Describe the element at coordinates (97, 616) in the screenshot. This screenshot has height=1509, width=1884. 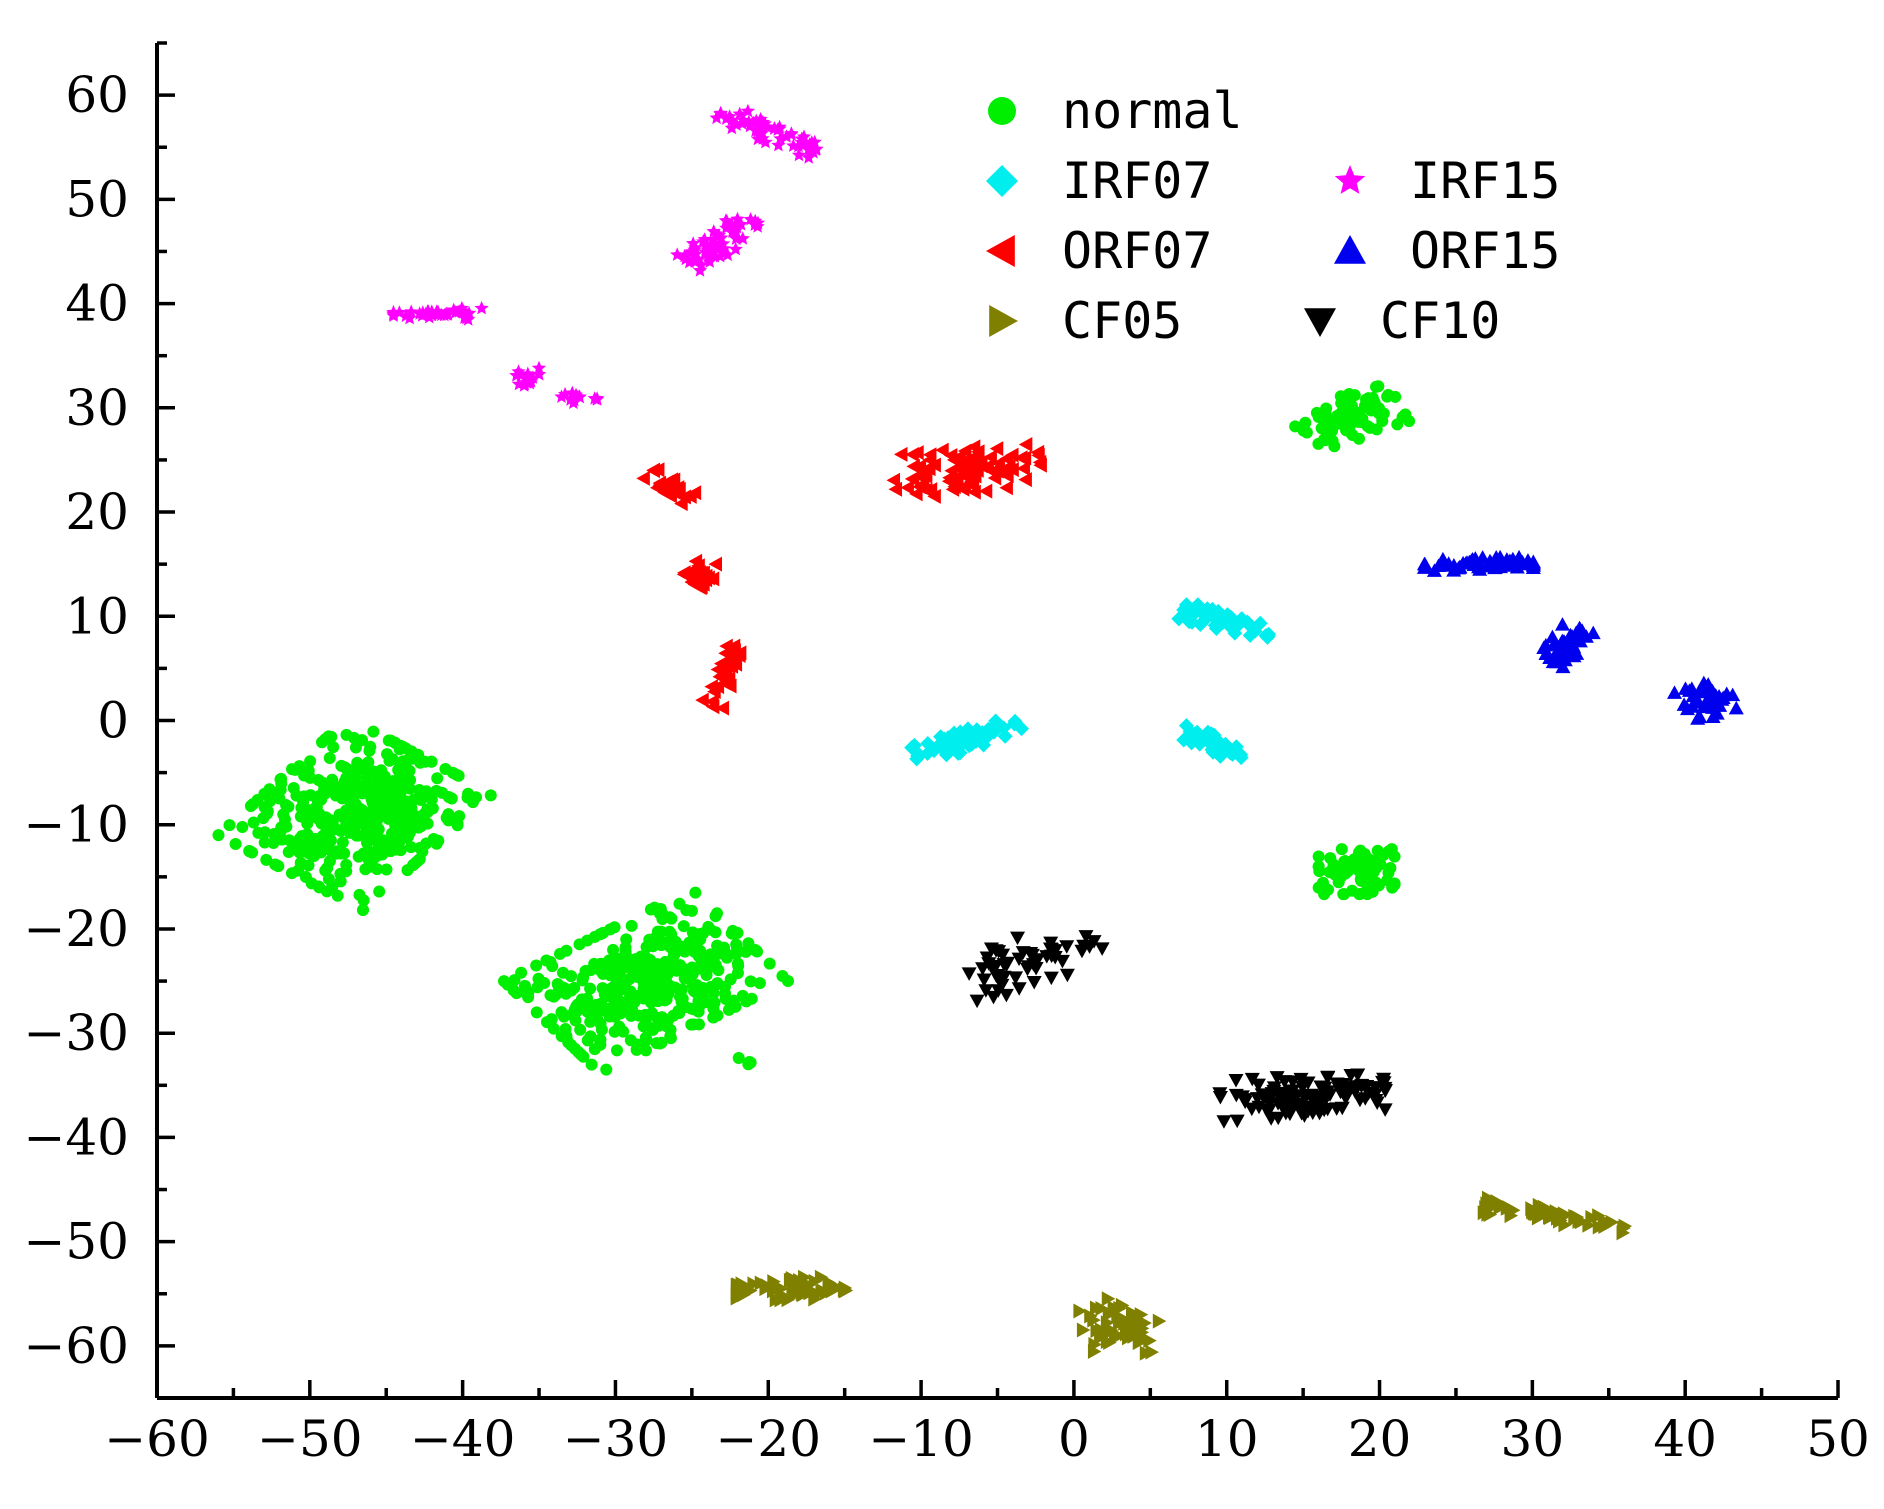
I see `y-tick-label: 10` at that location.